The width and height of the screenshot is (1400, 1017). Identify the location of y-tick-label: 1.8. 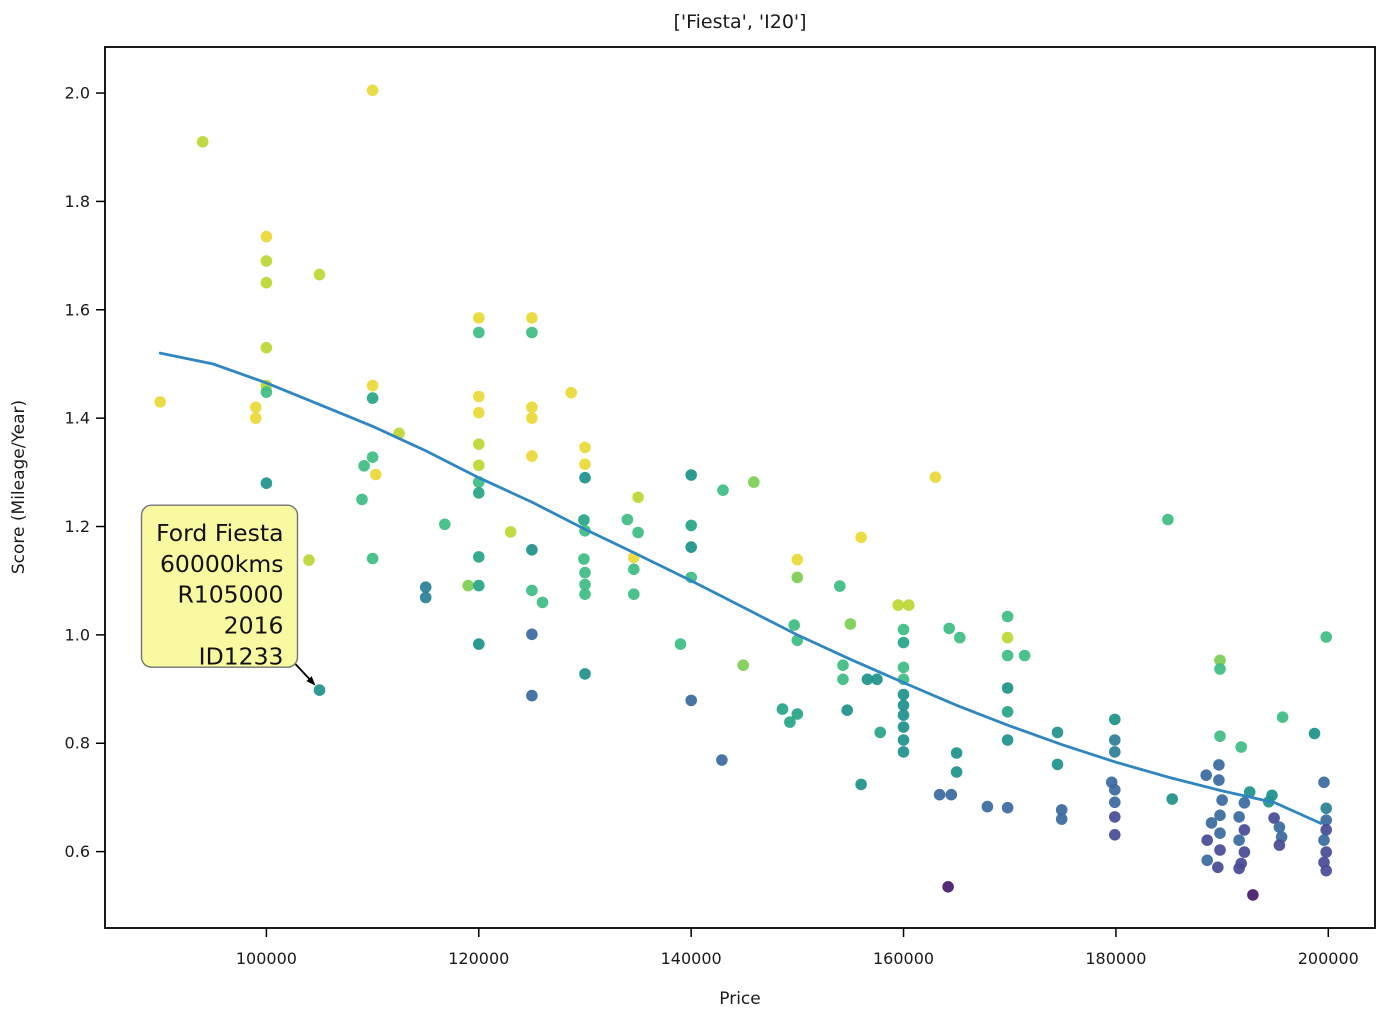
(77, 201).